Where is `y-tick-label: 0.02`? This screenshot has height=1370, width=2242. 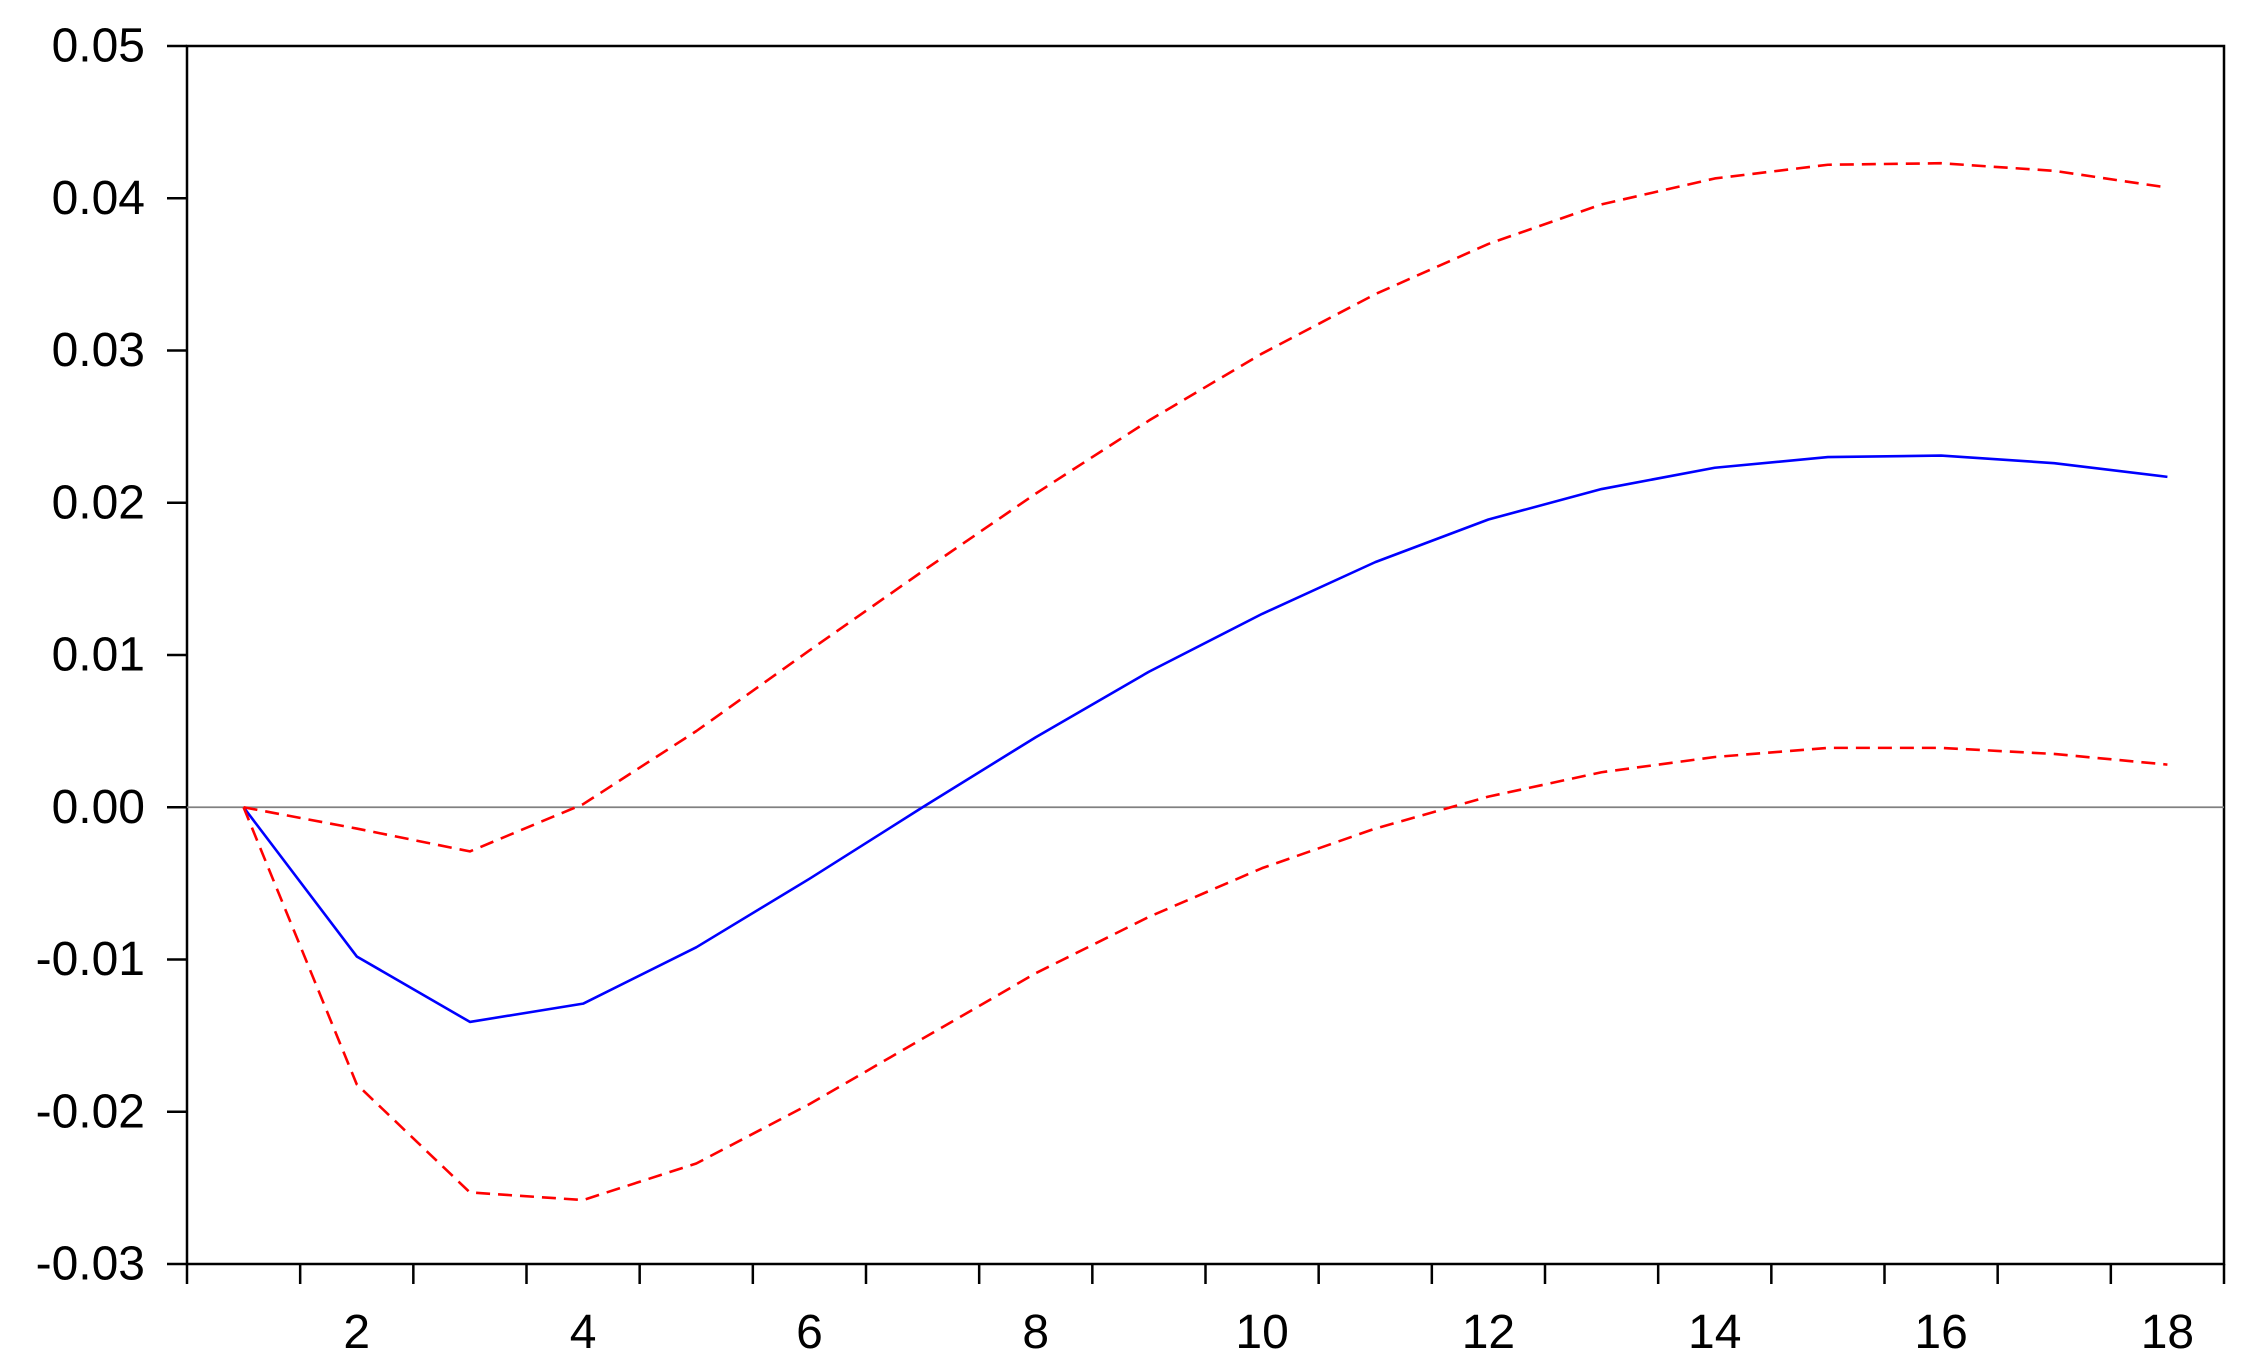 y-tick-label: 0.02 is located at coordinates (98, 502).